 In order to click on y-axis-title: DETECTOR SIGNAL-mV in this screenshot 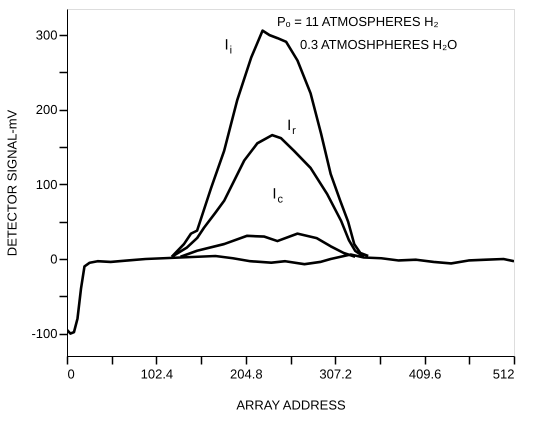, I will do `click(12, 182)`.